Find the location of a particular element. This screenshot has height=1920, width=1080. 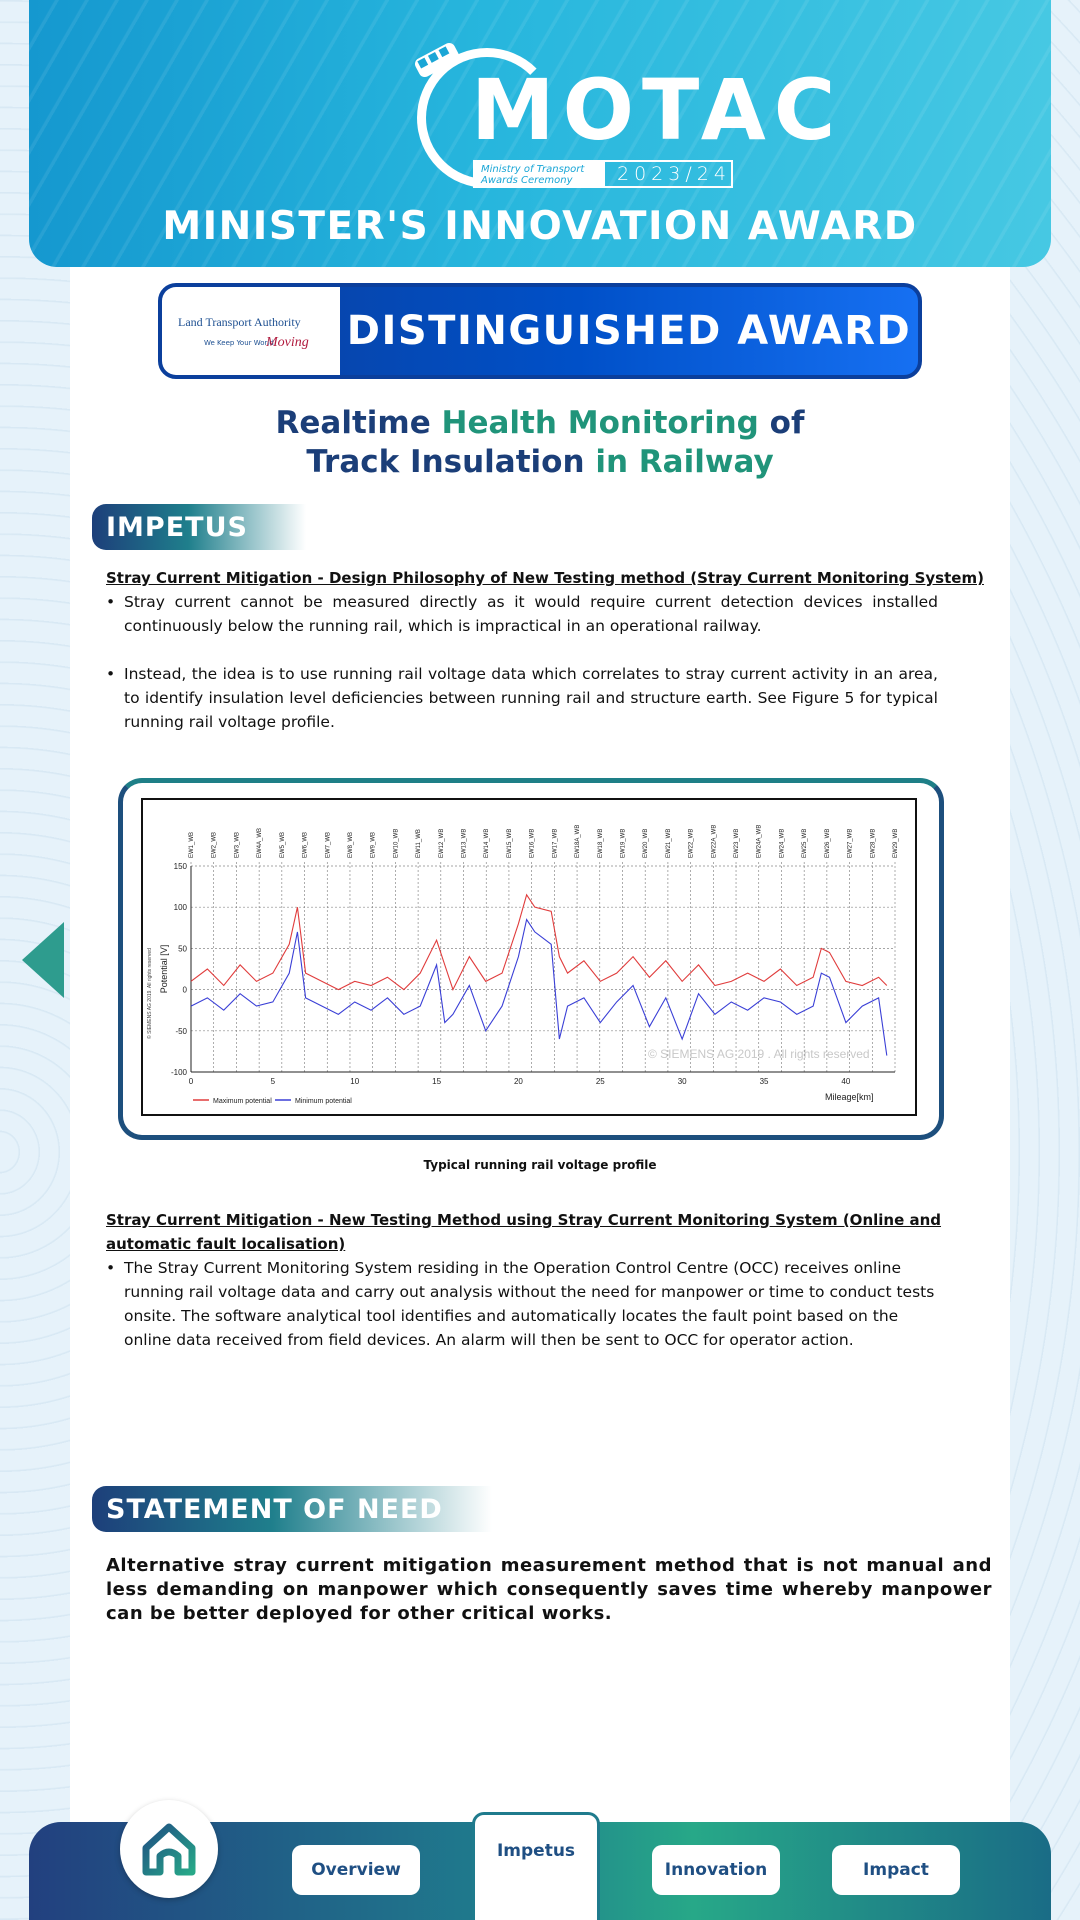

previous-arrow-icon is located at coordinates (43, 960).